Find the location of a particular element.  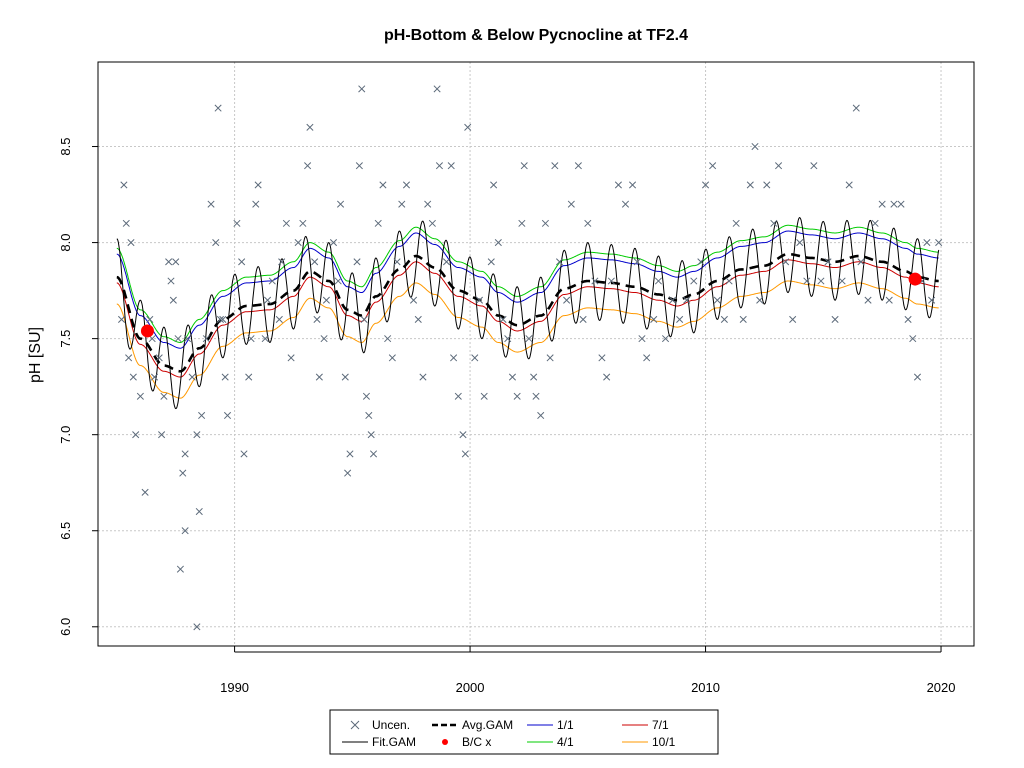

series-avg-gam is located at coordinates (527, 312).